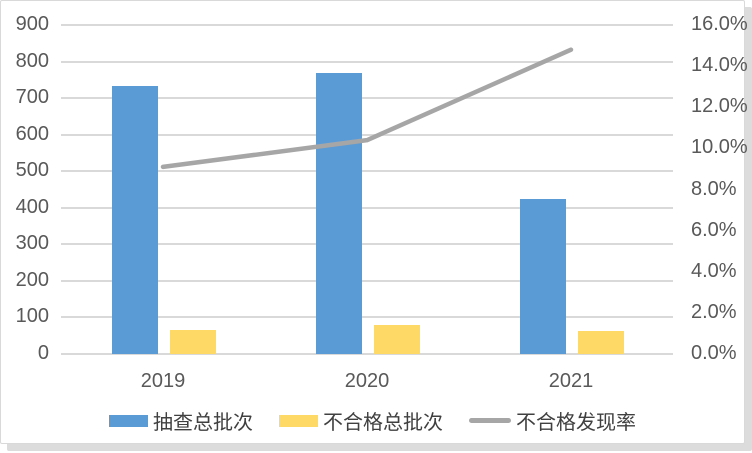 The height and width of the screenshot is (453, 752). Describe the element at coordinates (719, 24) in the screenshot. I see `y-axis-right-tick-label: 16.0%` at that location.